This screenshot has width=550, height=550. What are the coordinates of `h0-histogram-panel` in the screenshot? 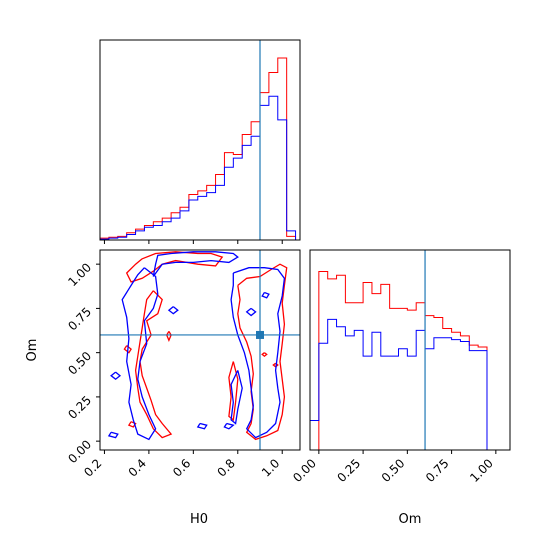 It's located at (200, 141).